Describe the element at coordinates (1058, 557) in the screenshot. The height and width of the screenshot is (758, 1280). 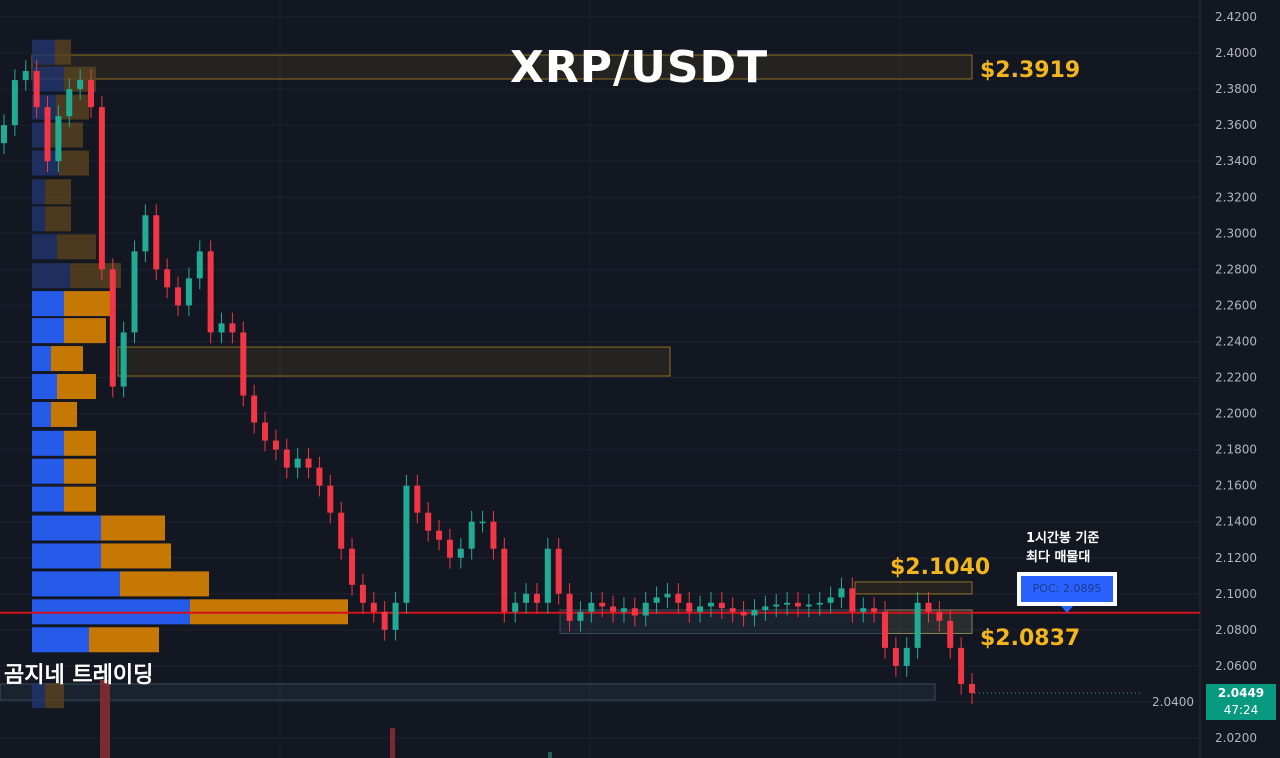
I see `poc-annotation-line2: 최다 매물대` at that location.